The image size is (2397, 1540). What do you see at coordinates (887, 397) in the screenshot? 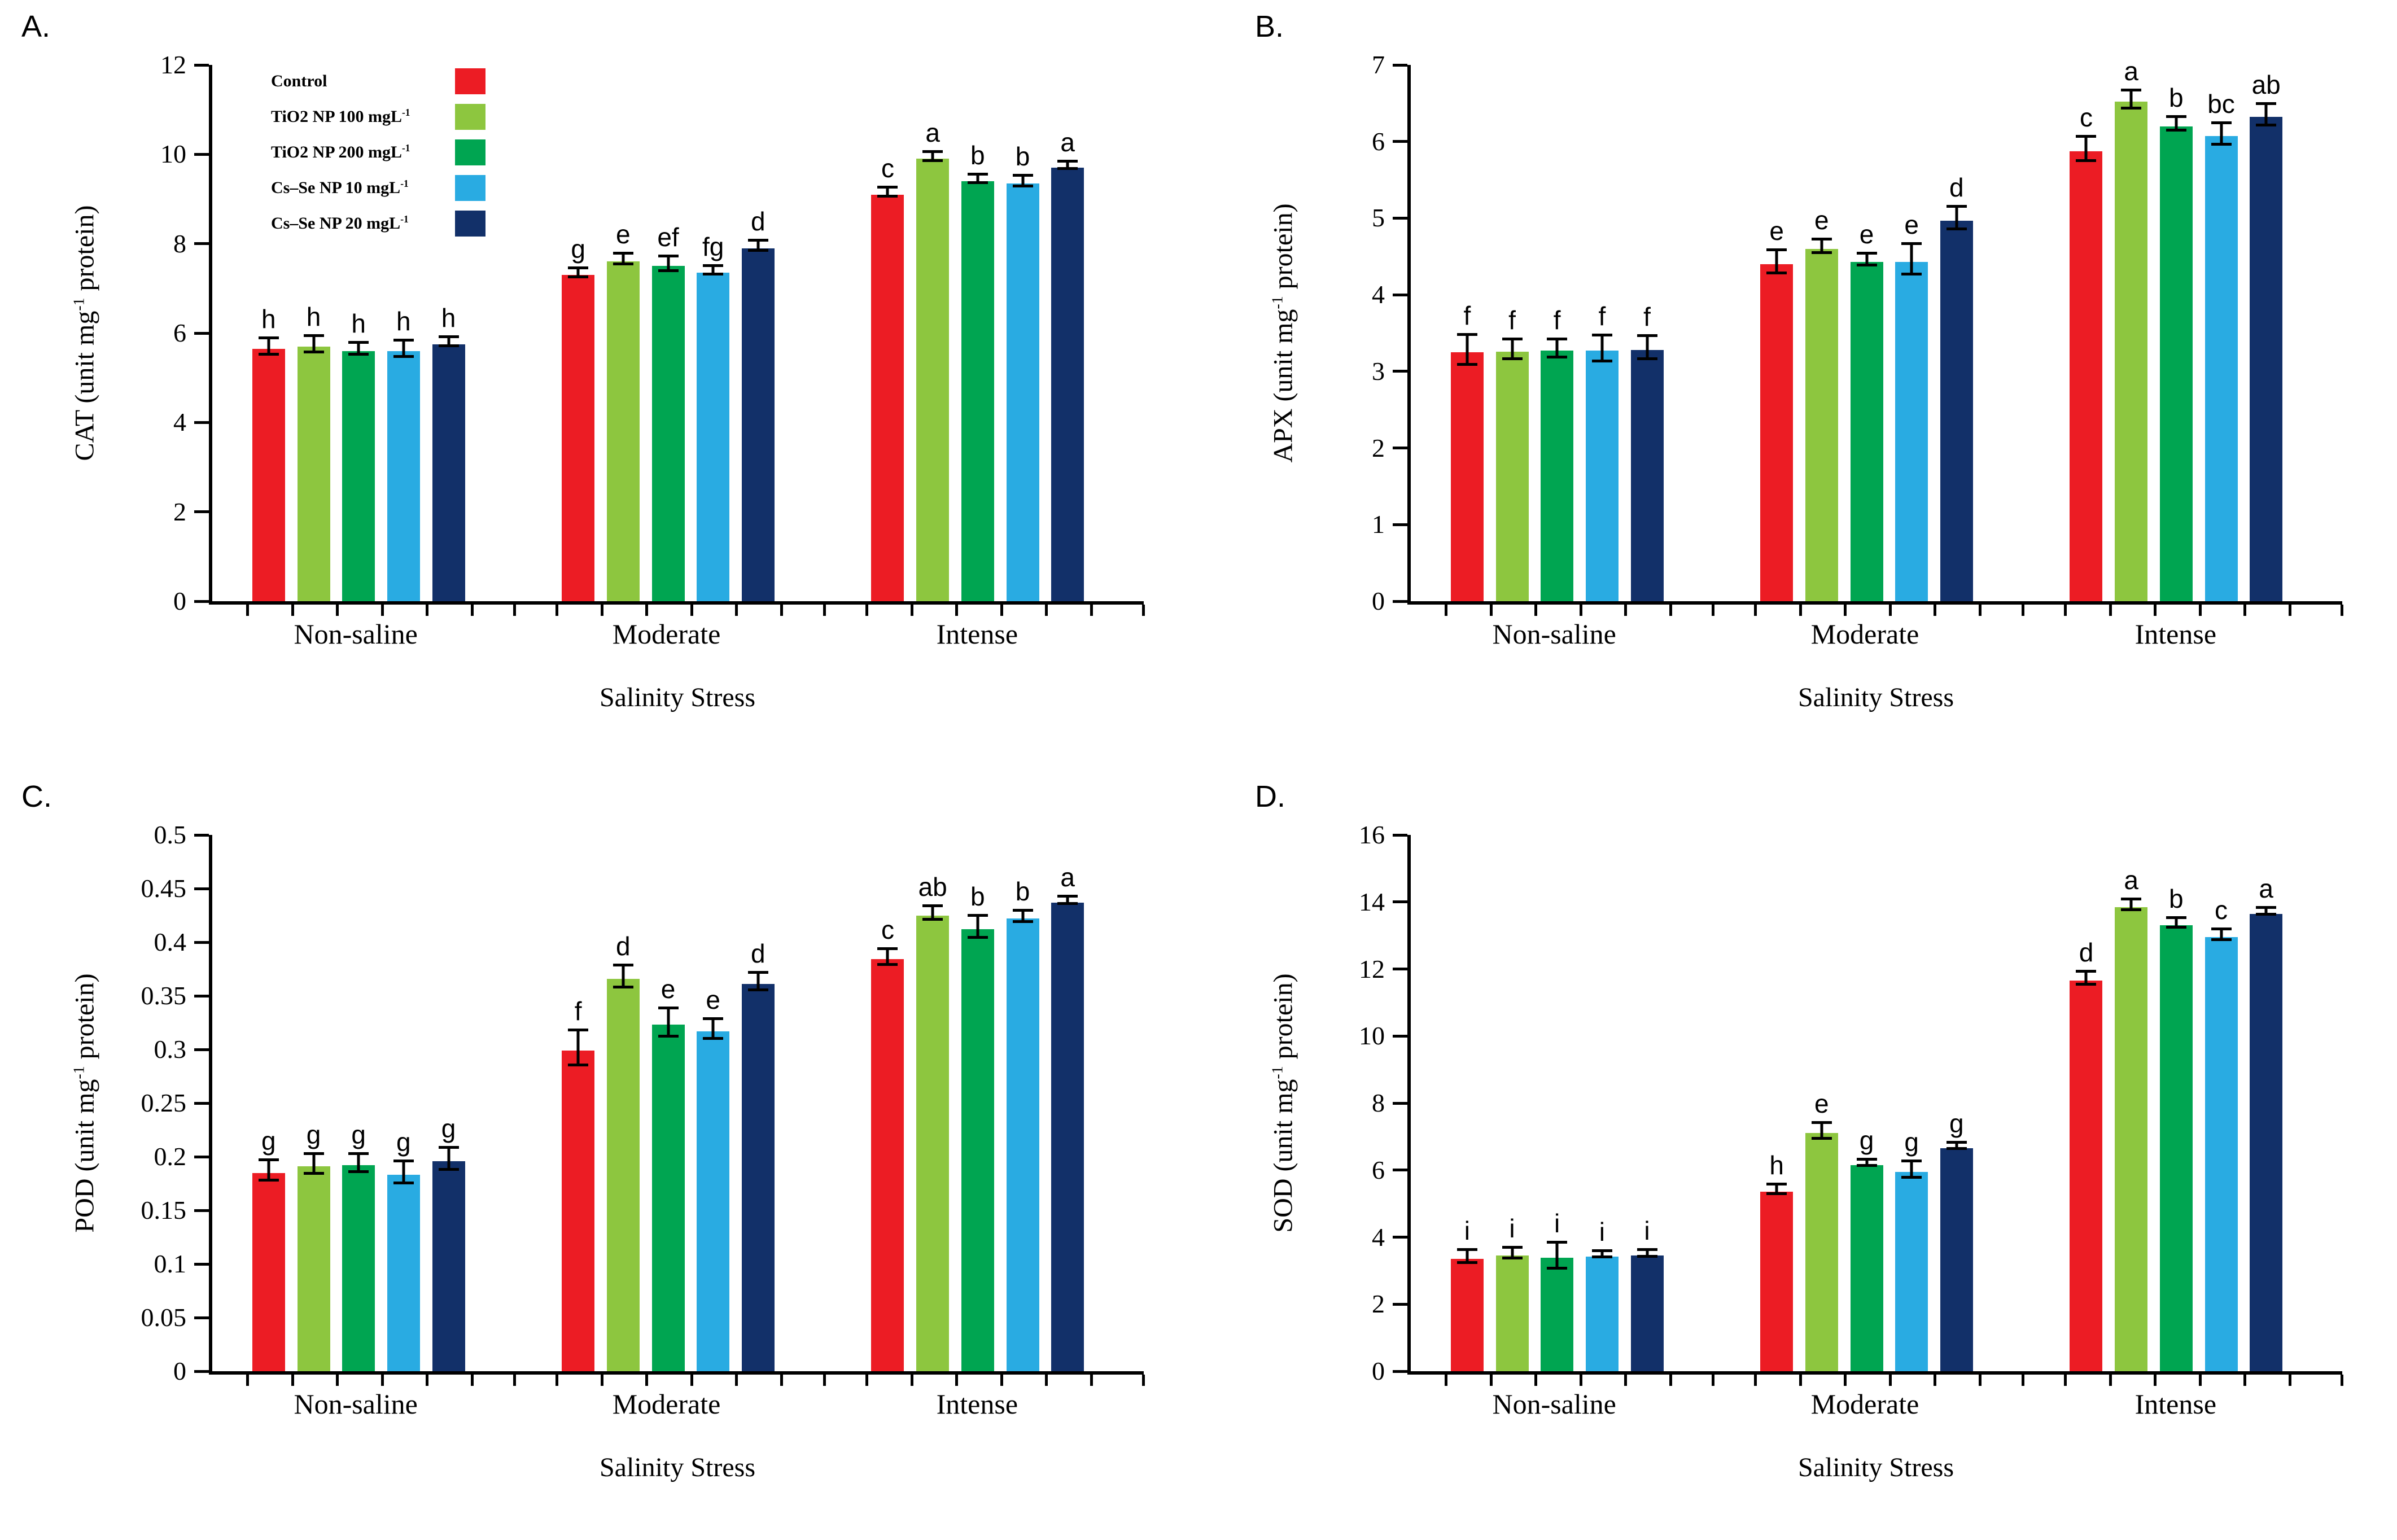
I see `bar-control-intense` at bounding box center [887, 397].